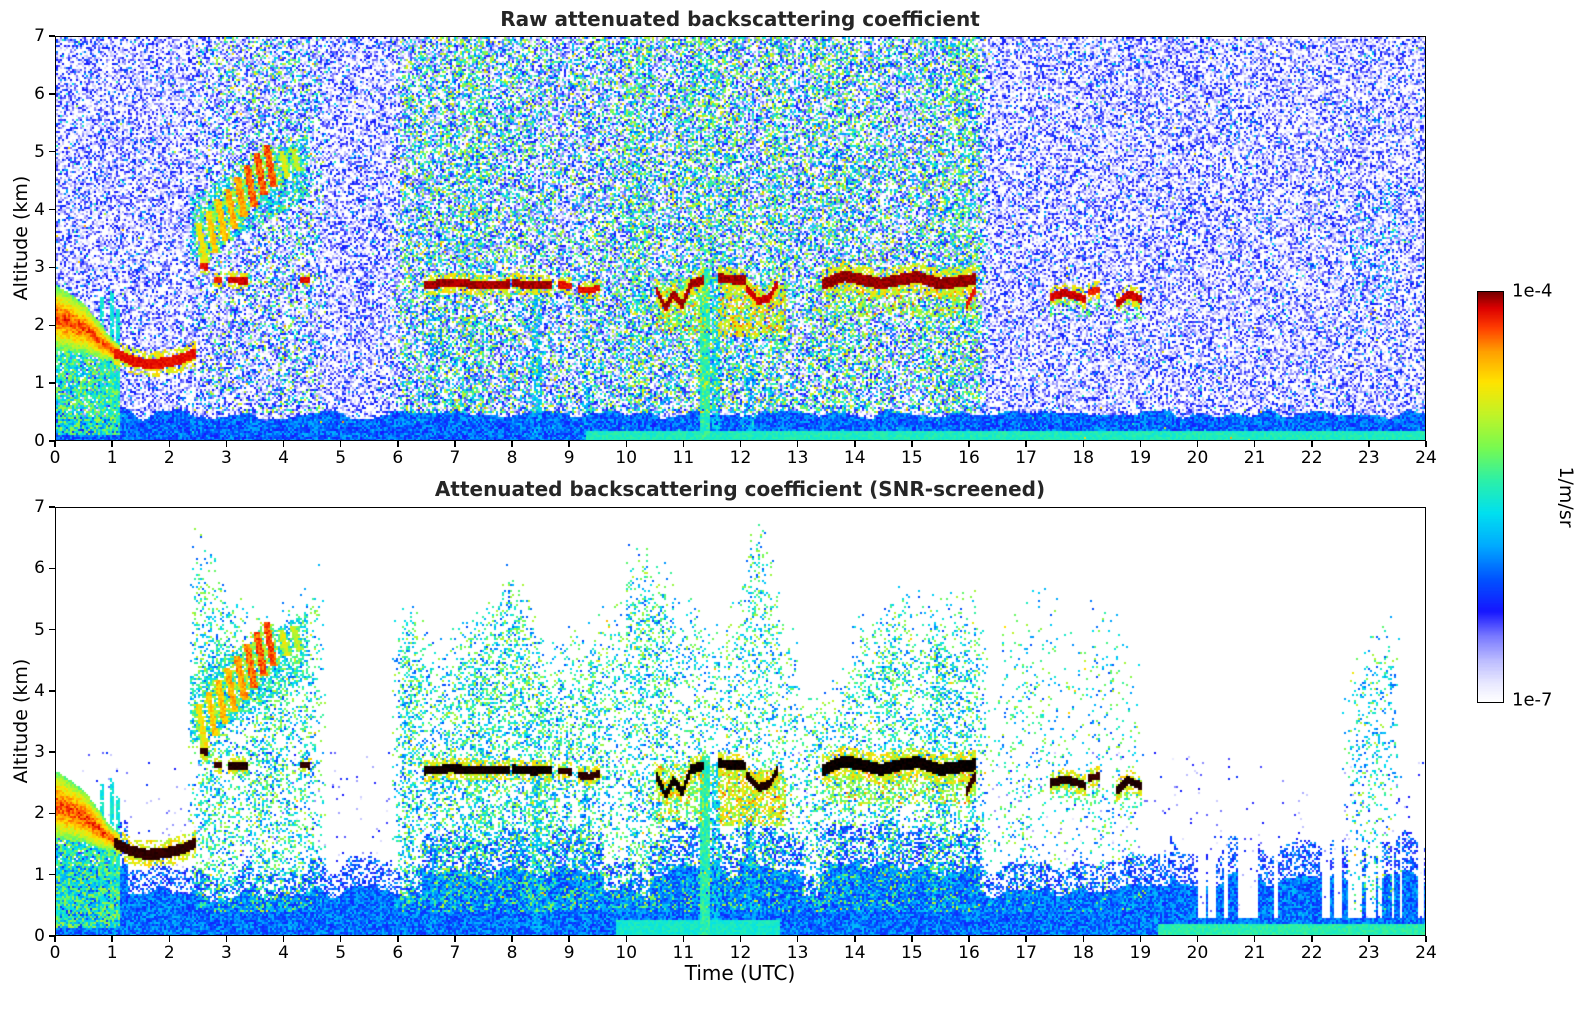 The height and width of the screenshot is (1020, 1595). Describe the element at coordinates (1254, 953) in the screenshot. I see `x-tick-label: 21` at that location.